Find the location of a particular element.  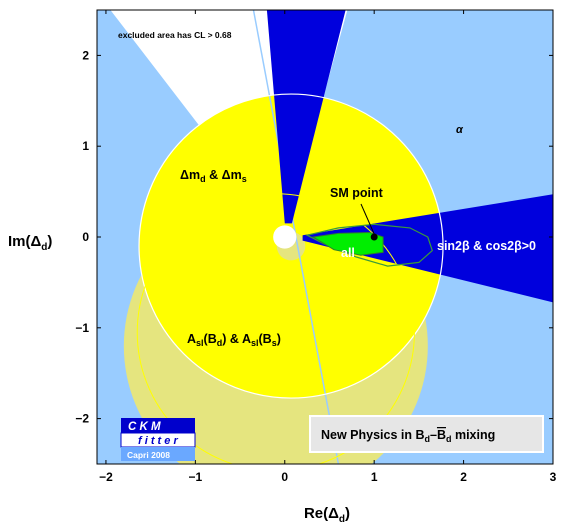

y-tick-label: 1 is located at coordinates (85, 146).